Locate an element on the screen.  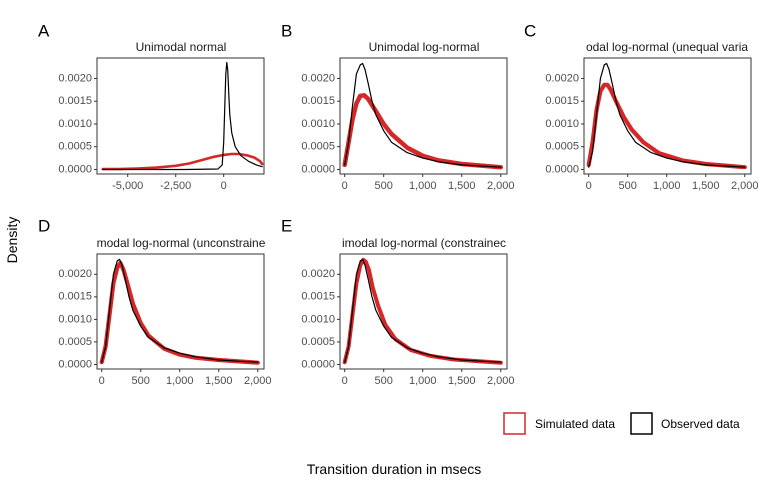
legend-label-simulated: Simulated data is located at coordinates (575, 424).